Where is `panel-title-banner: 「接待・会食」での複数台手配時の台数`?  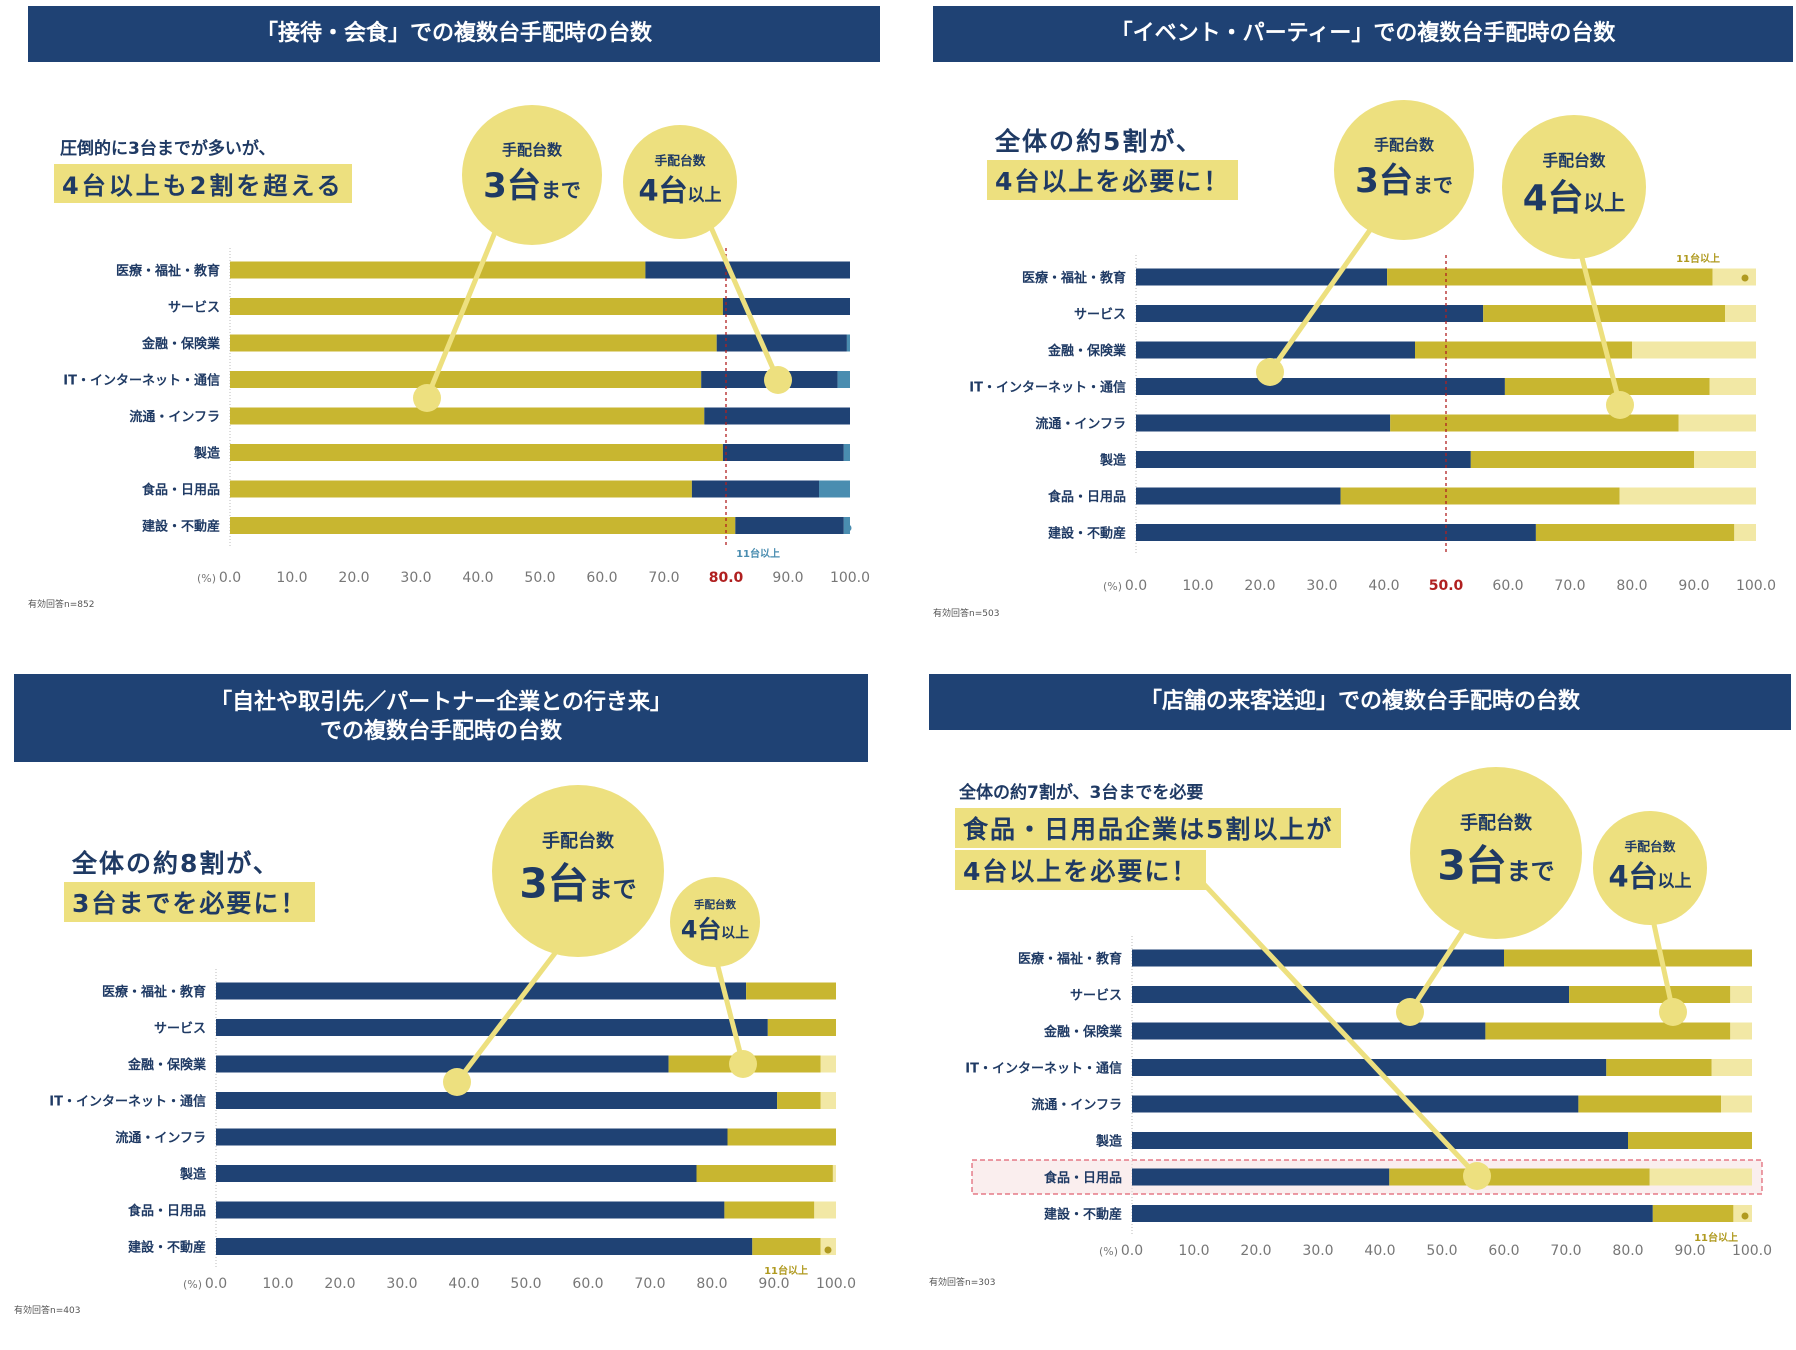 panel-title-banner: 「接待・会食」での複数台手配時の台数 is located at coordinates (454, 34).